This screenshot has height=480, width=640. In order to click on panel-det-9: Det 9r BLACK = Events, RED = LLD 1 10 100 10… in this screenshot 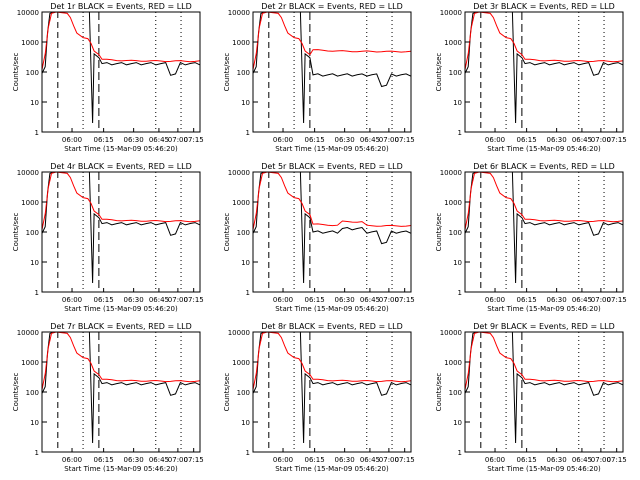, I will do `click(531, 397)`.